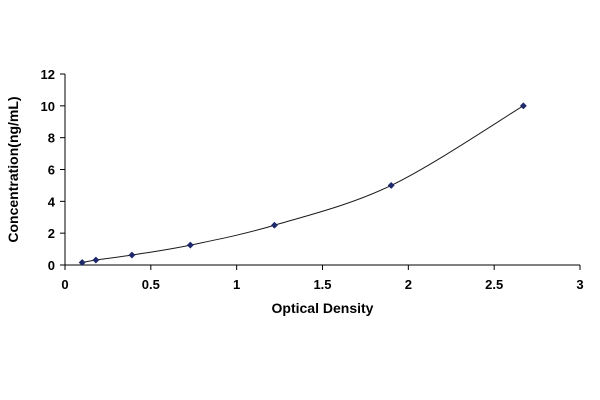 This screenshot has width=600, height=400. Describe the element at coordinates (494, 284) in the screenshot. I see `x-tick-label: 2.5` at that location.